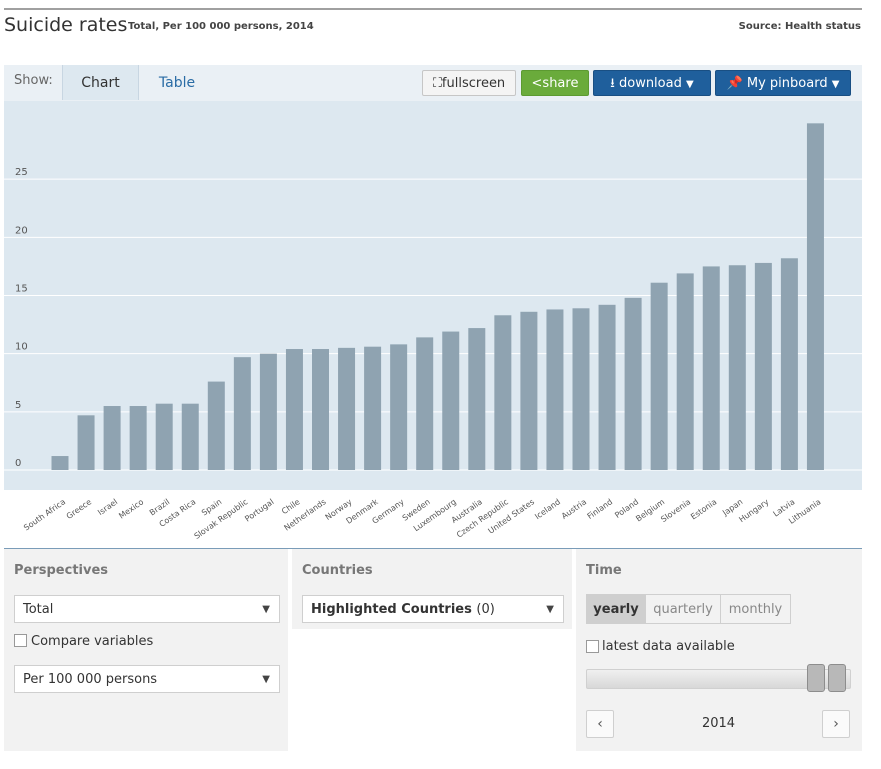 Image resolution: width=881 pixels, height=769 pixels. I want to click on chevron-right-icon: ›, so click(836, 724).